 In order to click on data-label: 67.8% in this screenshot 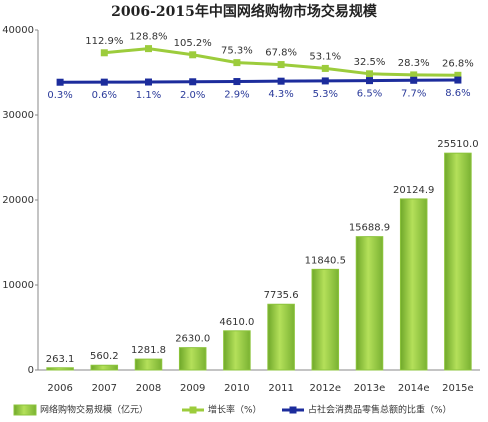, I will do `click(281, 53)`.